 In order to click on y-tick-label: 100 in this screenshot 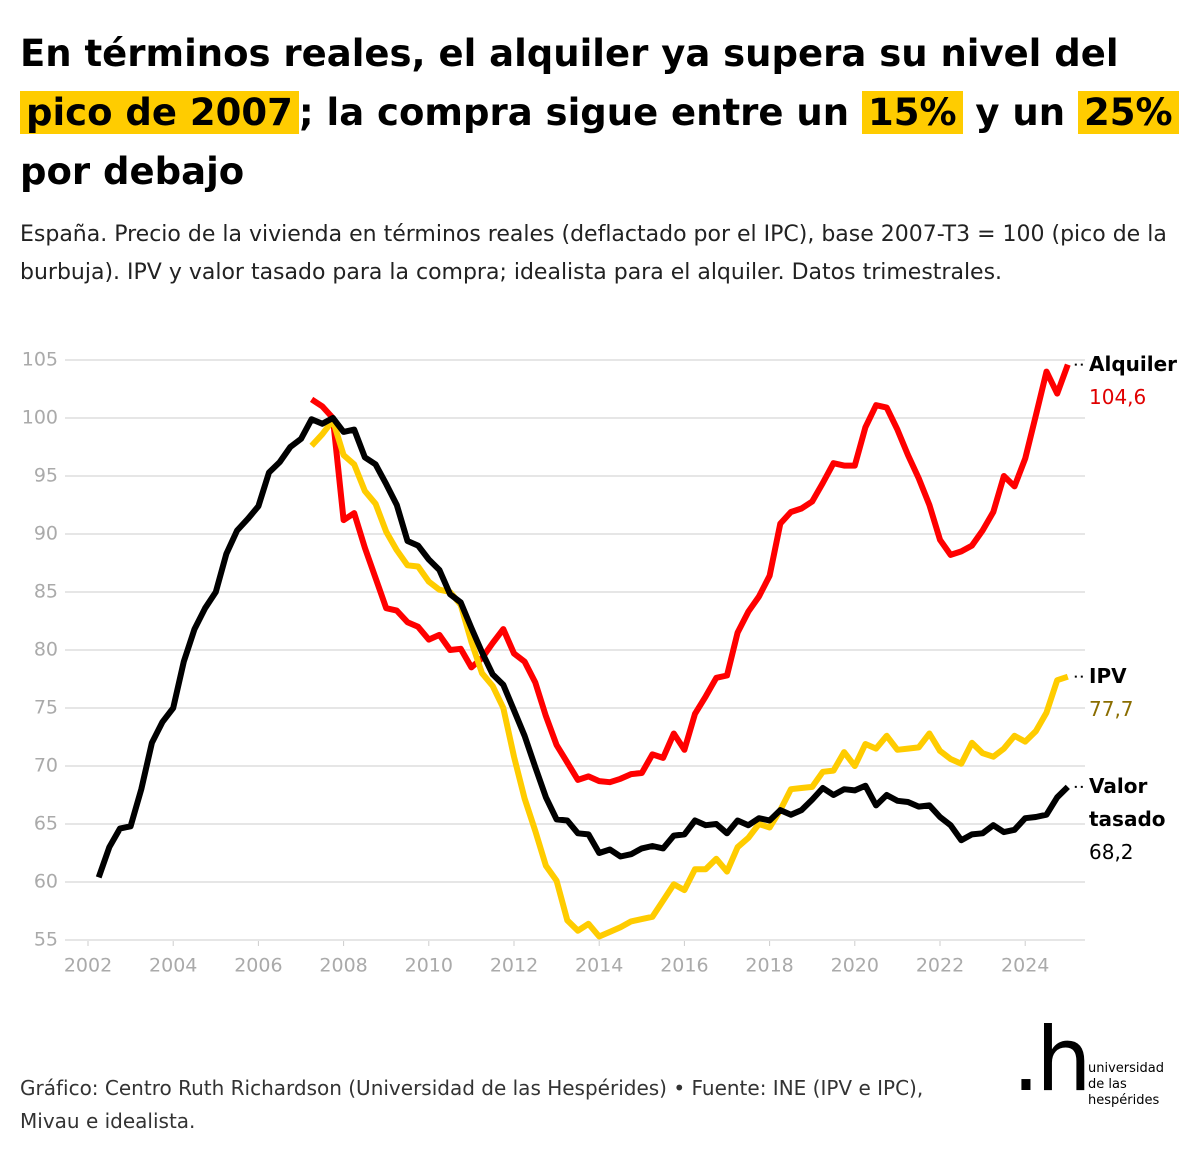, I will do `click(40, 418)`.